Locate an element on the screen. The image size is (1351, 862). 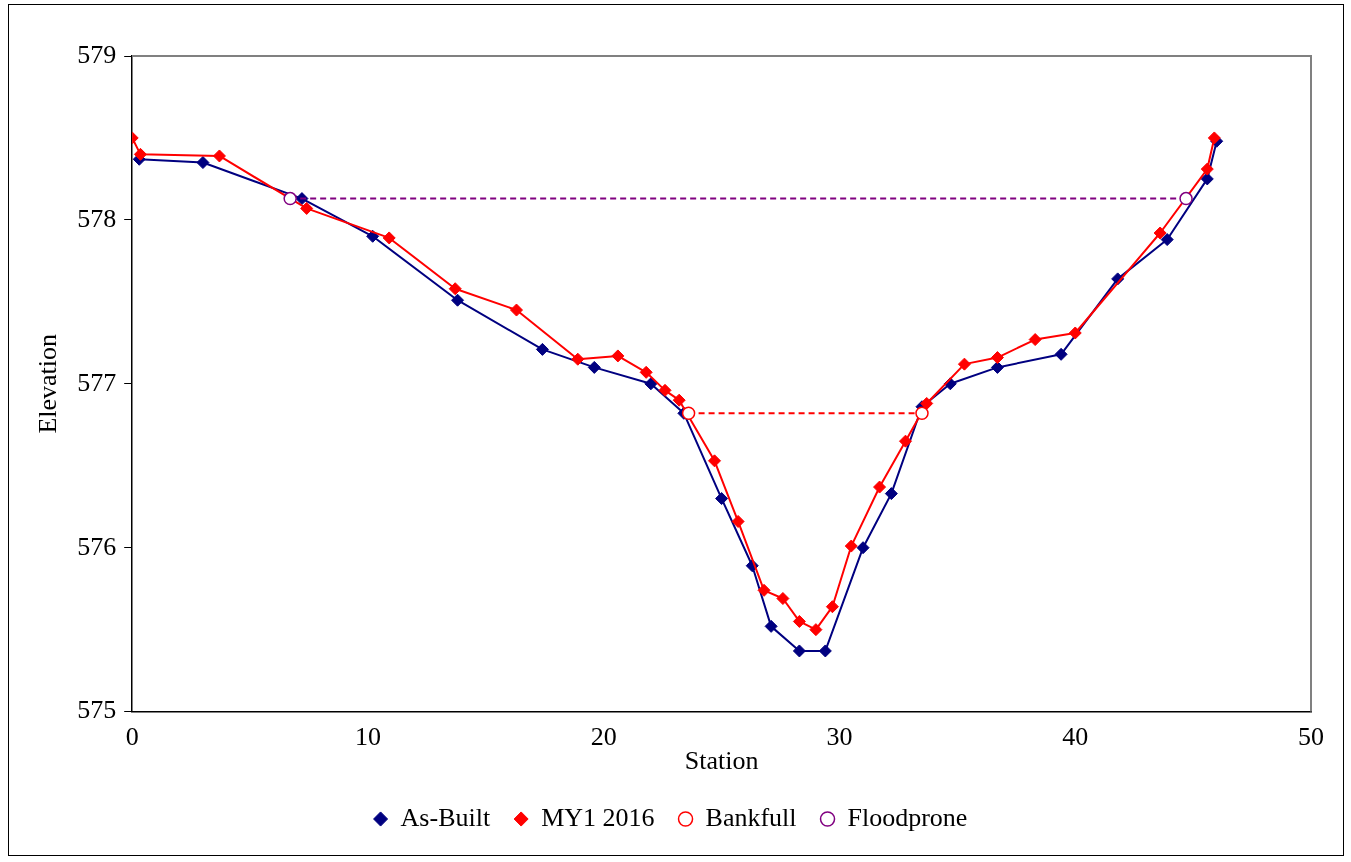
x-tick-label: 0 is located at coordinates (132, 737).